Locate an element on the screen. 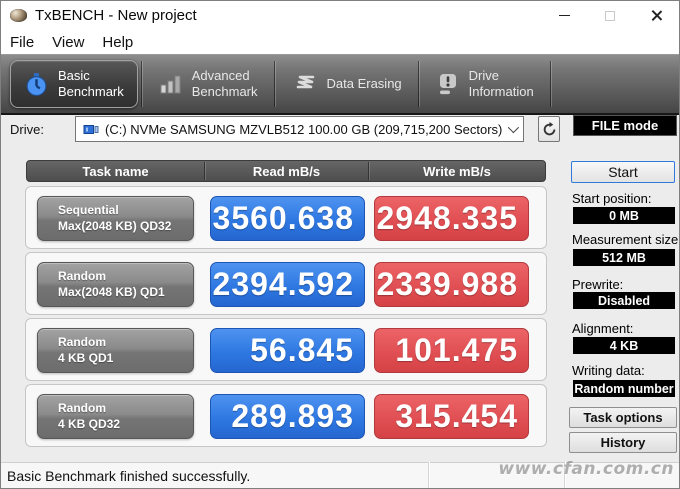 The width and height of the screenshot is (680, 489). start-button: Start is located at coordinates (623, 172).